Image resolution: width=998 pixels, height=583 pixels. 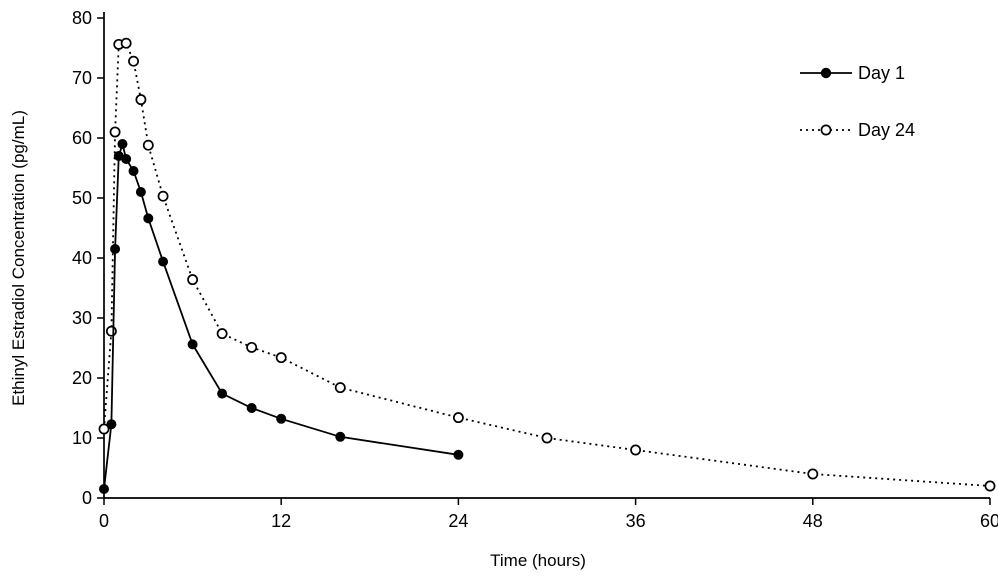 I want to click on legend-item-day1: Day 1, so click(x=852, y=73).